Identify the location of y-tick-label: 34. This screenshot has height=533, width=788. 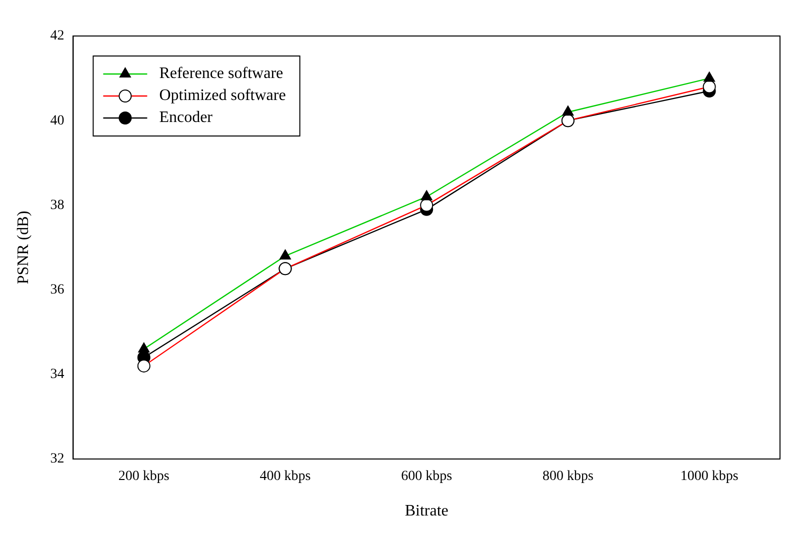
(57, 374).